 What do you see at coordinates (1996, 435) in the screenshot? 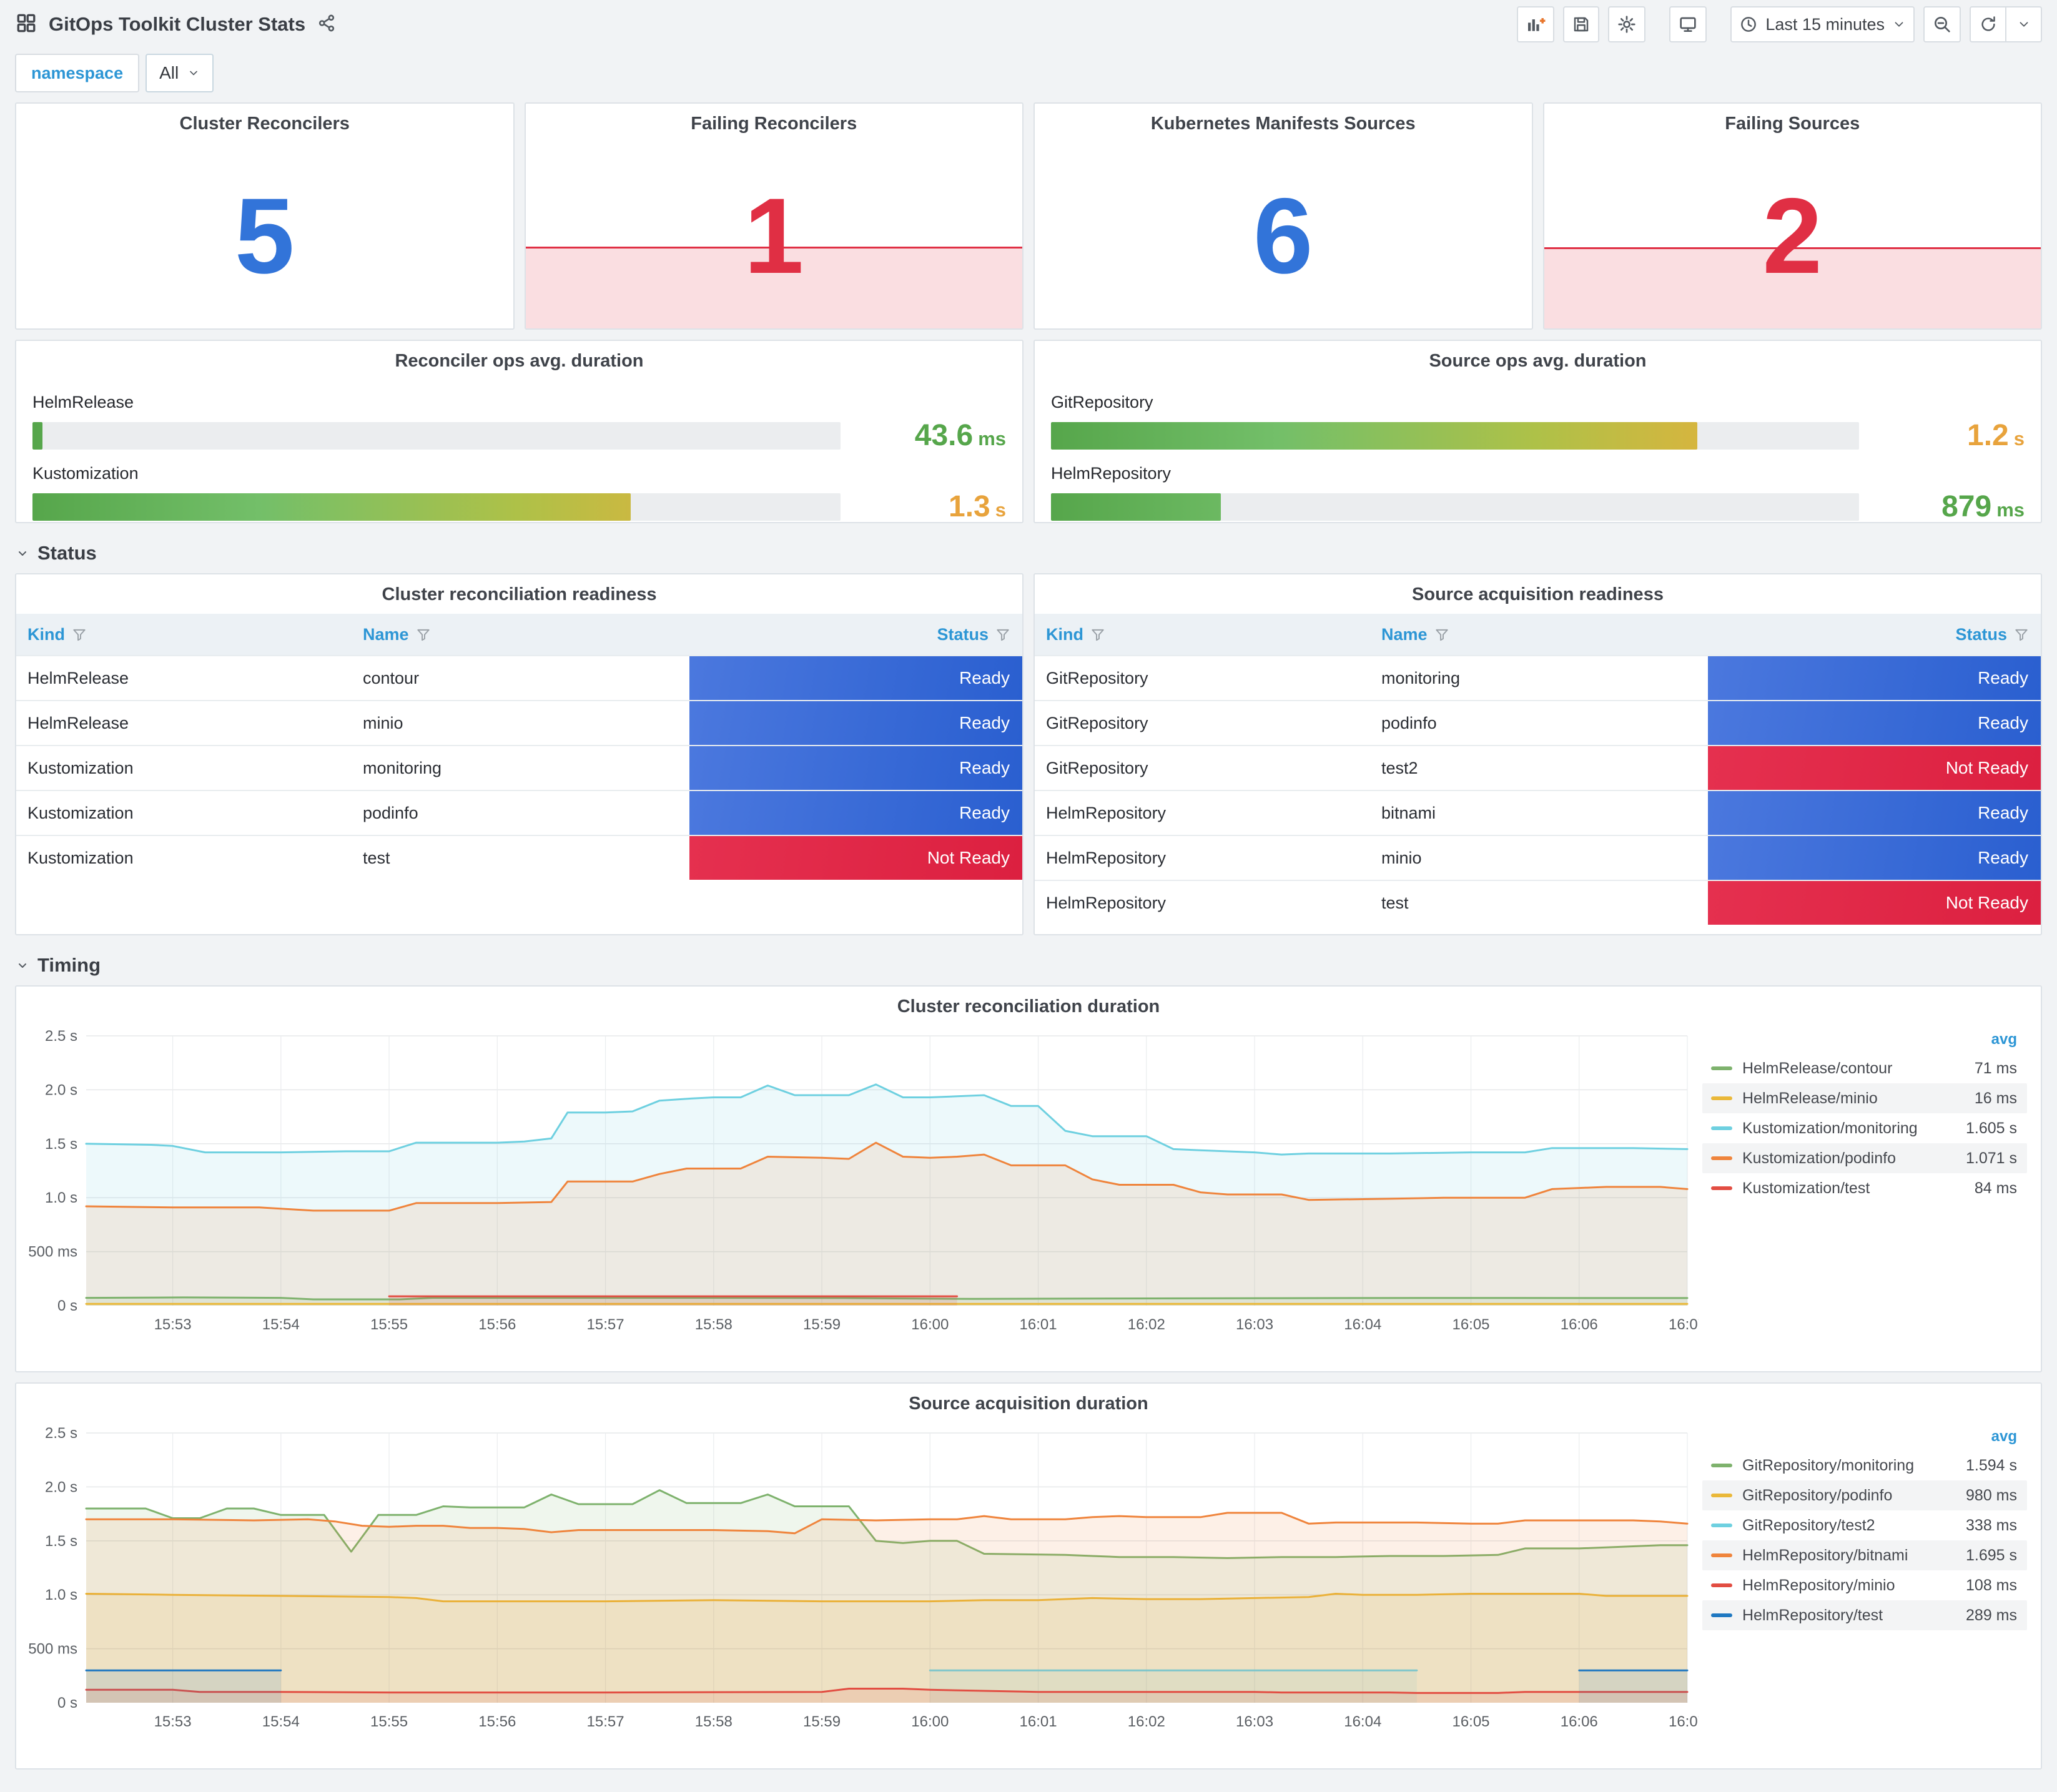
I see `gauge-value: 1.2 s` at bounding box center [1996, 435].